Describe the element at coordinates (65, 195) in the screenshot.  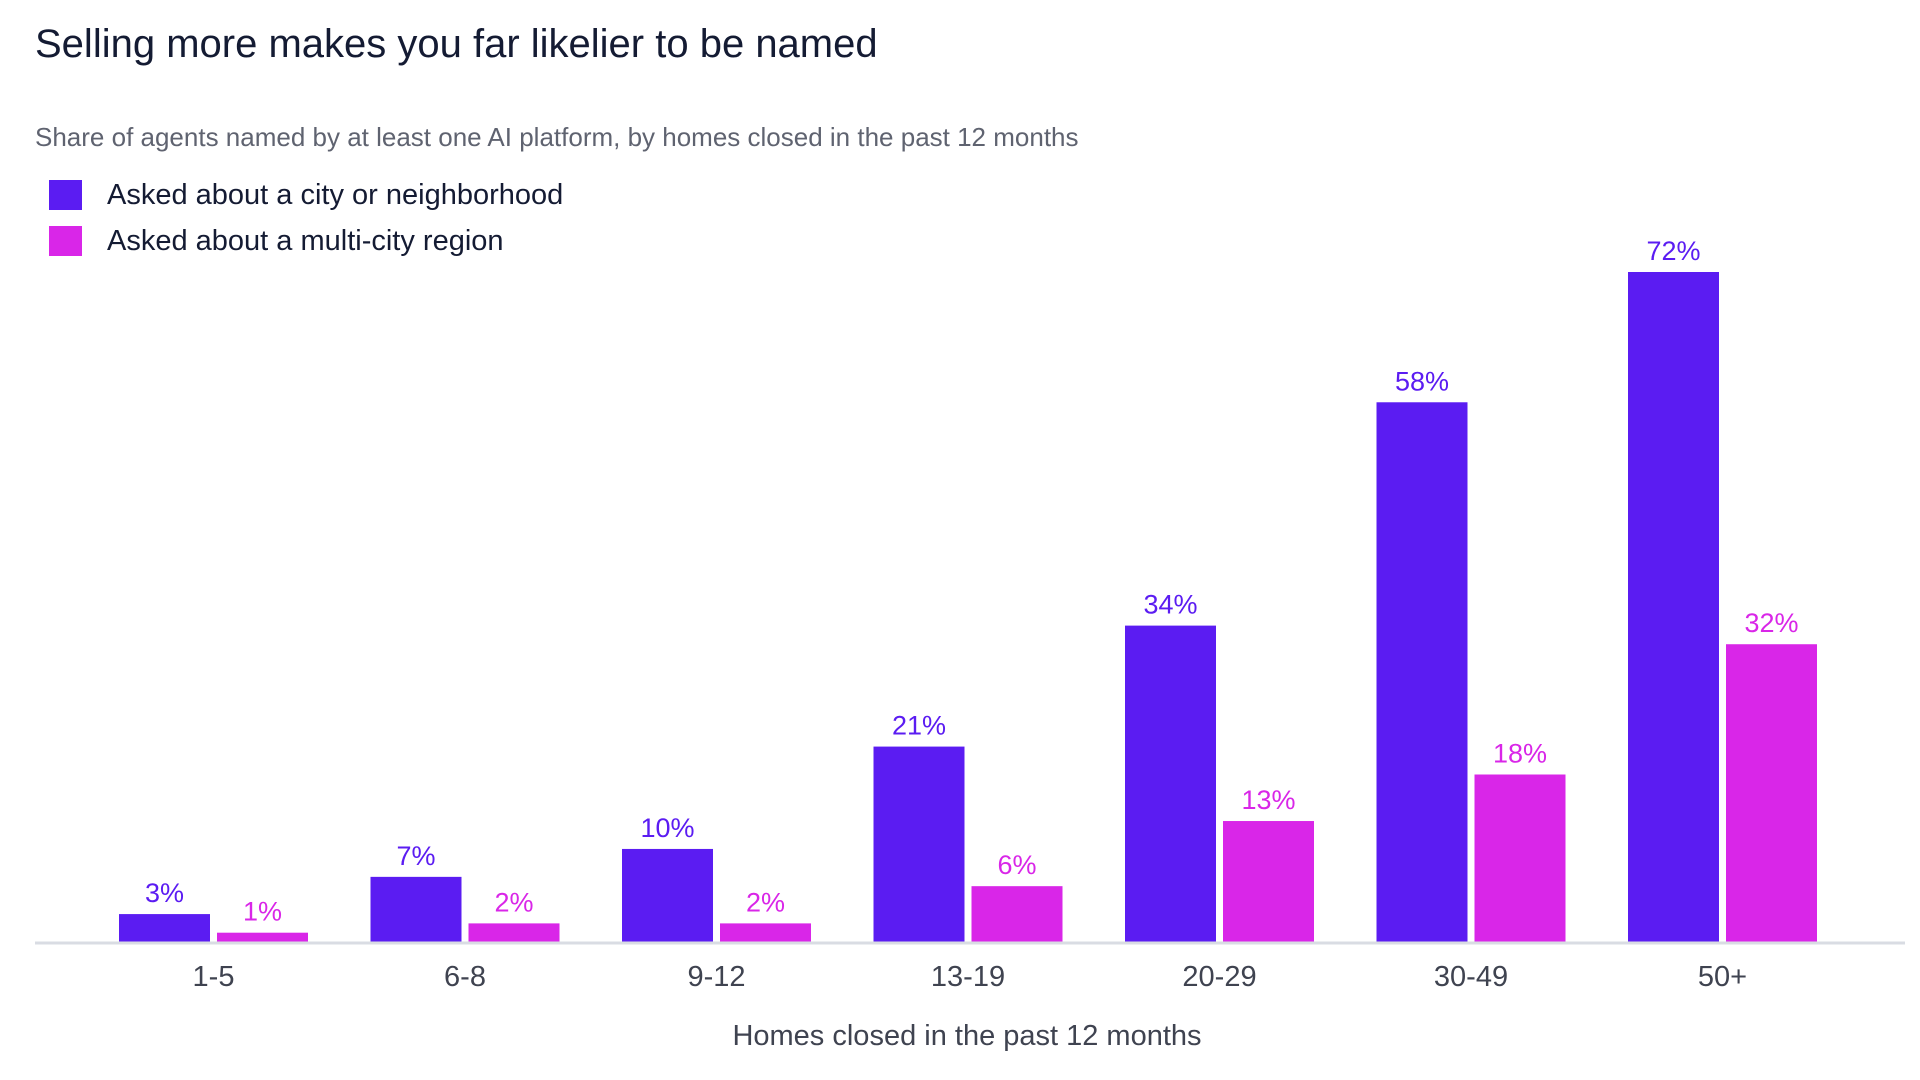
I see `legend-swatch-city` at that location.